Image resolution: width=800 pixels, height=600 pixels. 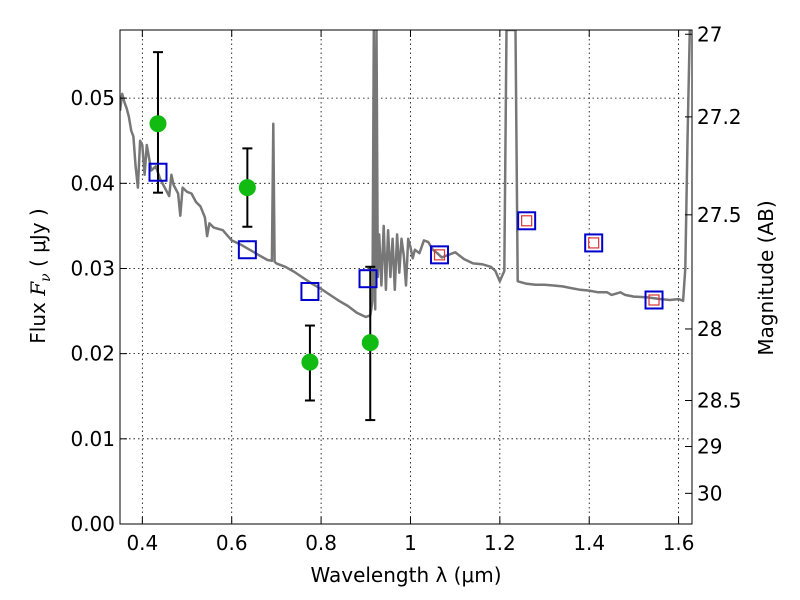 I want to click on y-axis-label-left: Flux Fν ( μJy ), so click(x=40, y=275).